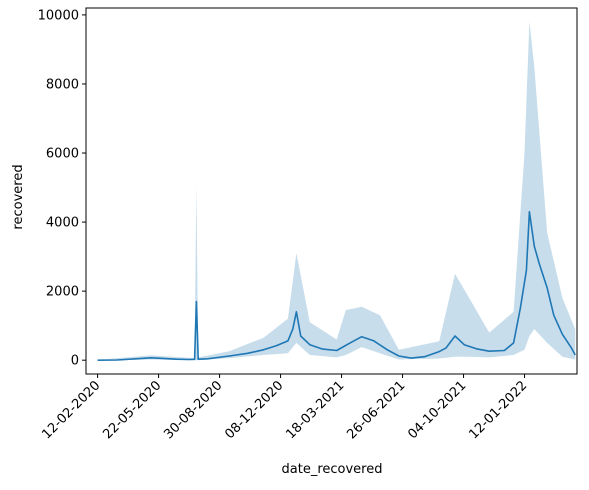 This screenshot has width=589, height=490. What do you see at coordinates (193, 410) in the screenshot?
I see `x-tick-label: 30-08-2020` at bounding box center [193, 410].